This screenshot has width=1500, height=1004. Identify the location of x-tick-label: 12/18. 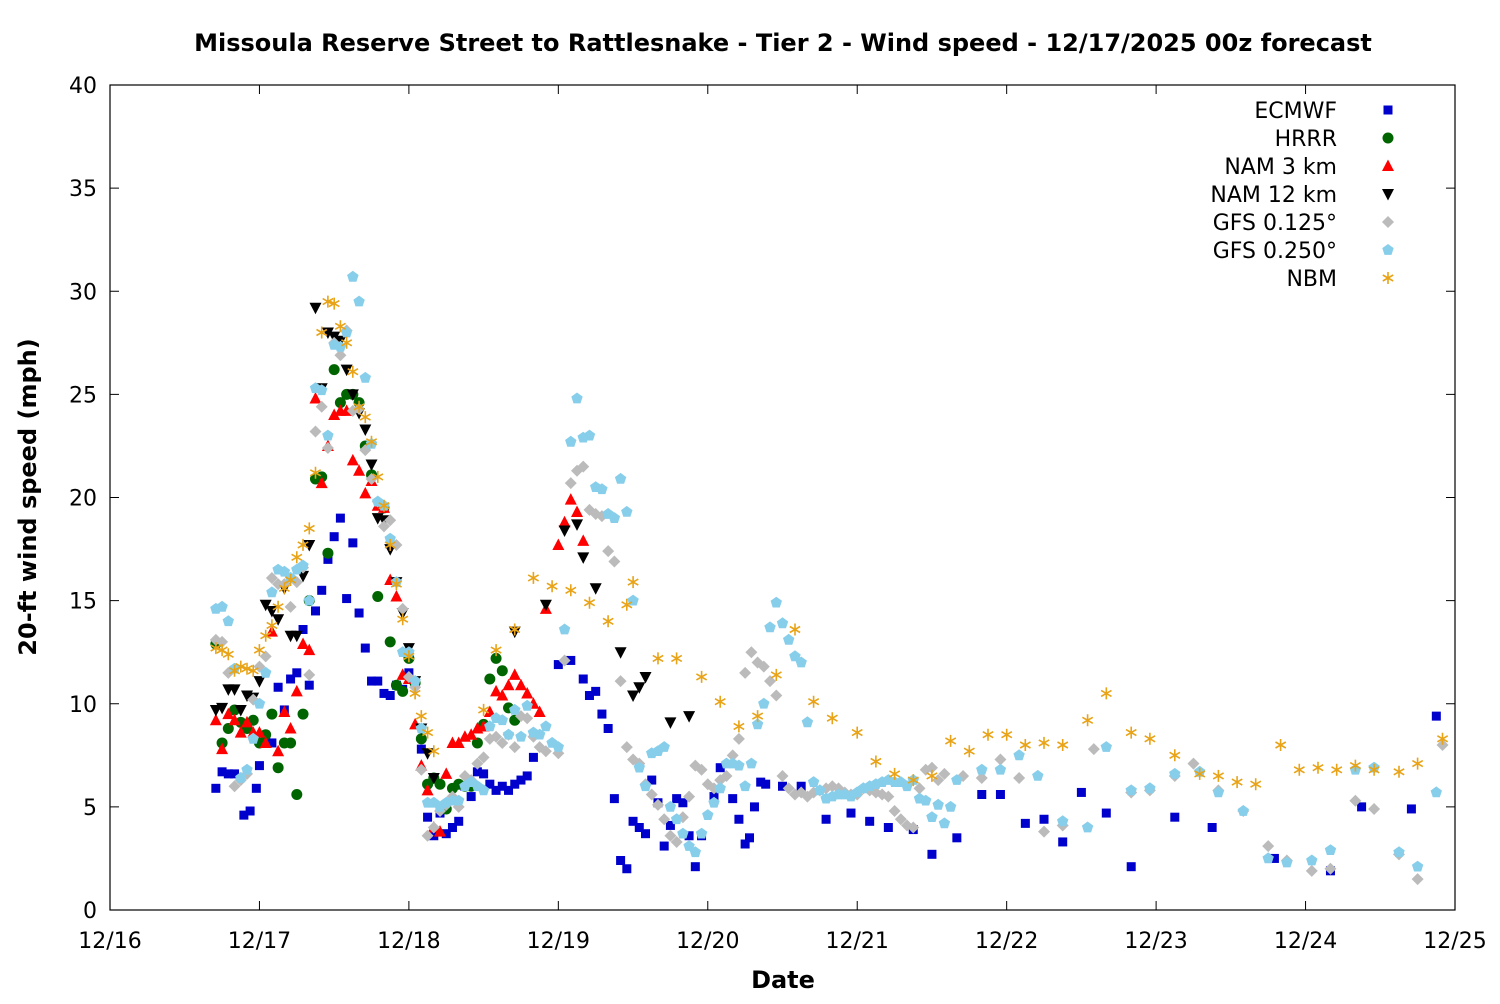
(408, 941).